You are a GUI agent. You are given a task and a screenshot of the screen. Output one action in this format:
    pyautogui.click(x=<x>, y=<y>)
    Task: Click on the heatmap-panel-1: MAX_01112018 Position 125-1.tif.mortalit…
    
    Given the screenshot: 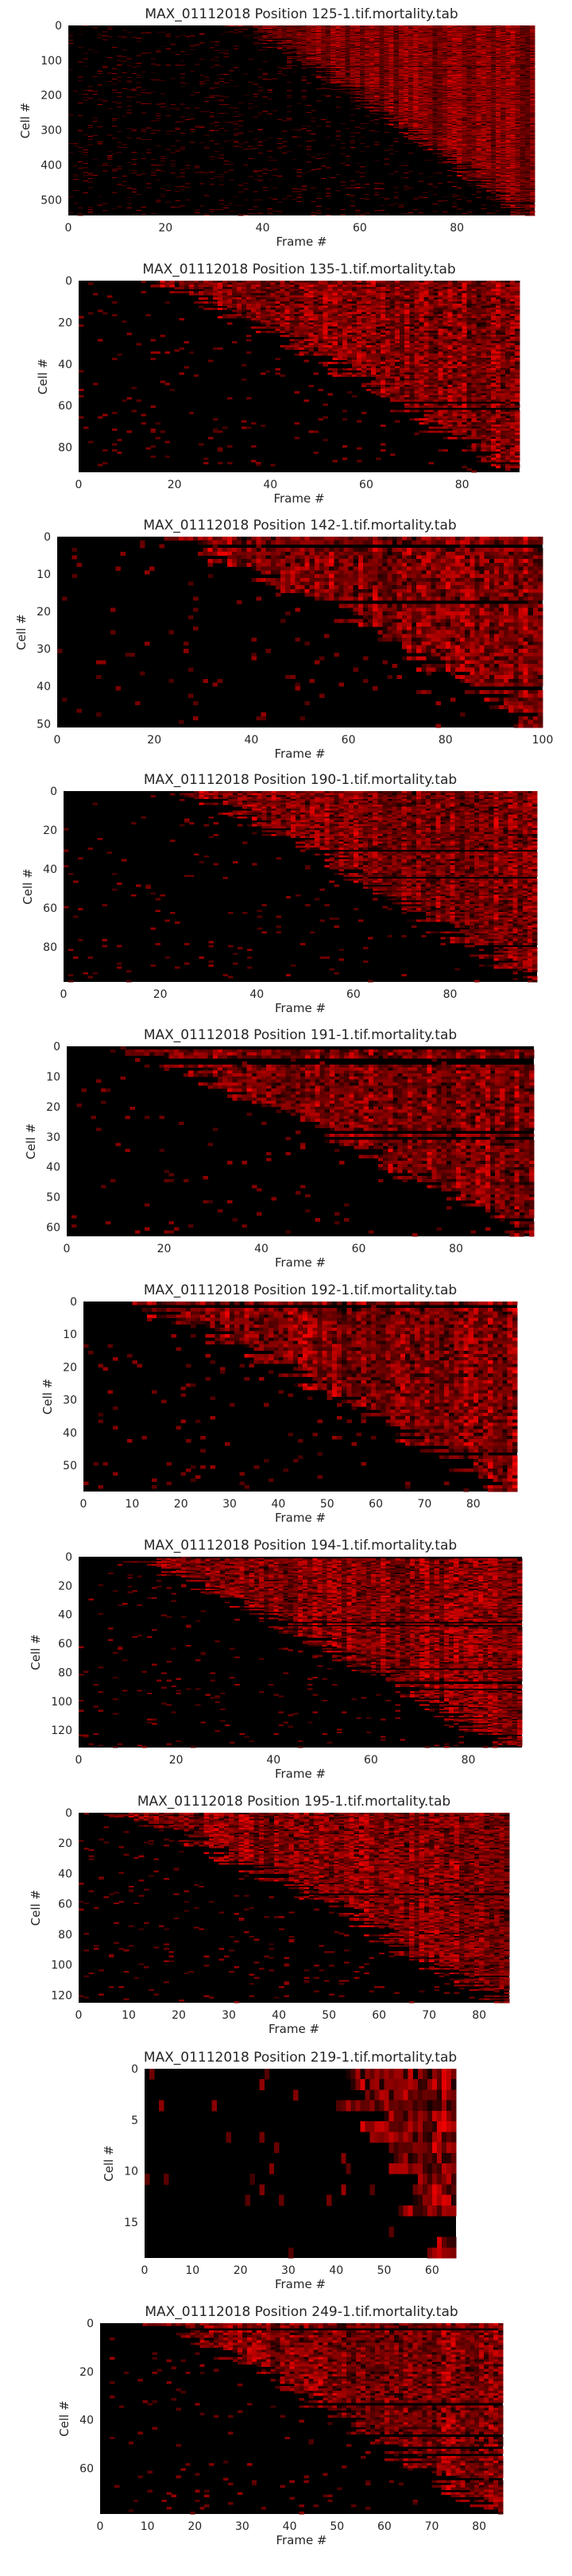 What is the action you would take?
    pyautogui.click(x=276, y=128)
    